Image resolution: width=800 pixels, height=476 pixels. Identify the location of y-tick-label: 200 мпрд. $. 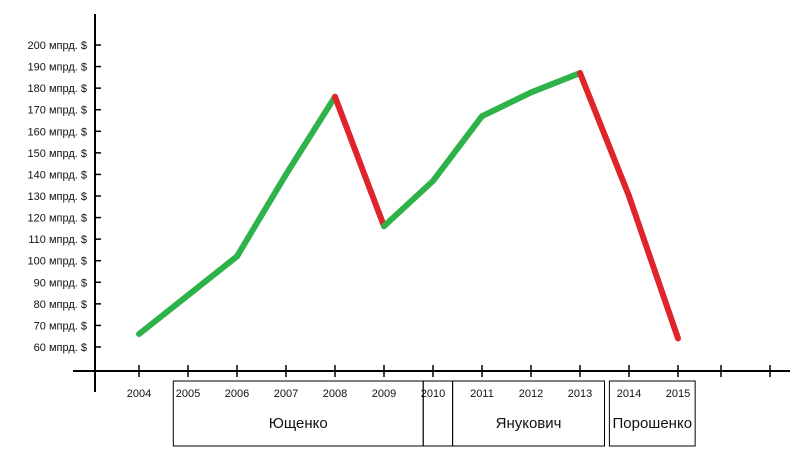
(57, 46).